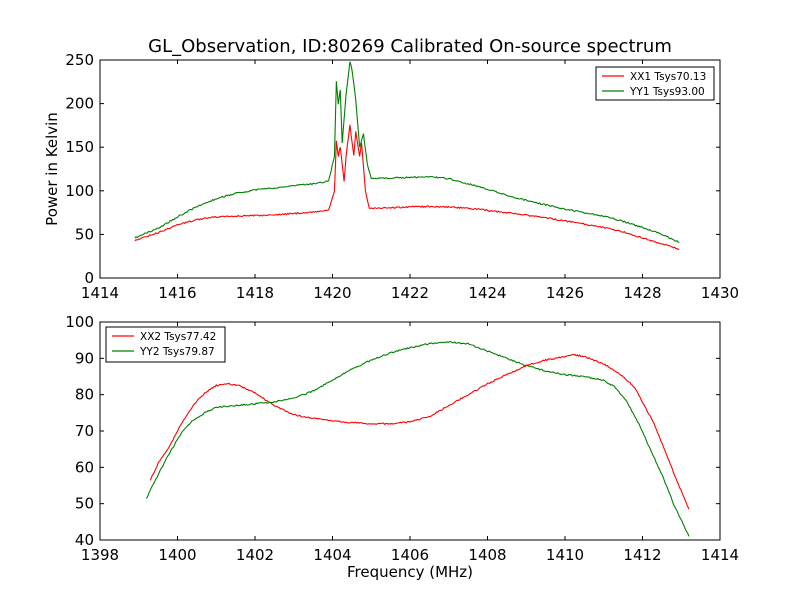 The width and height of the screenshot is (800, 600). What do you see at coordinates (177, 352) in the screenshot?
I see `legend-label: YY2 Tsys79.87` at bounding box center [177, 352].